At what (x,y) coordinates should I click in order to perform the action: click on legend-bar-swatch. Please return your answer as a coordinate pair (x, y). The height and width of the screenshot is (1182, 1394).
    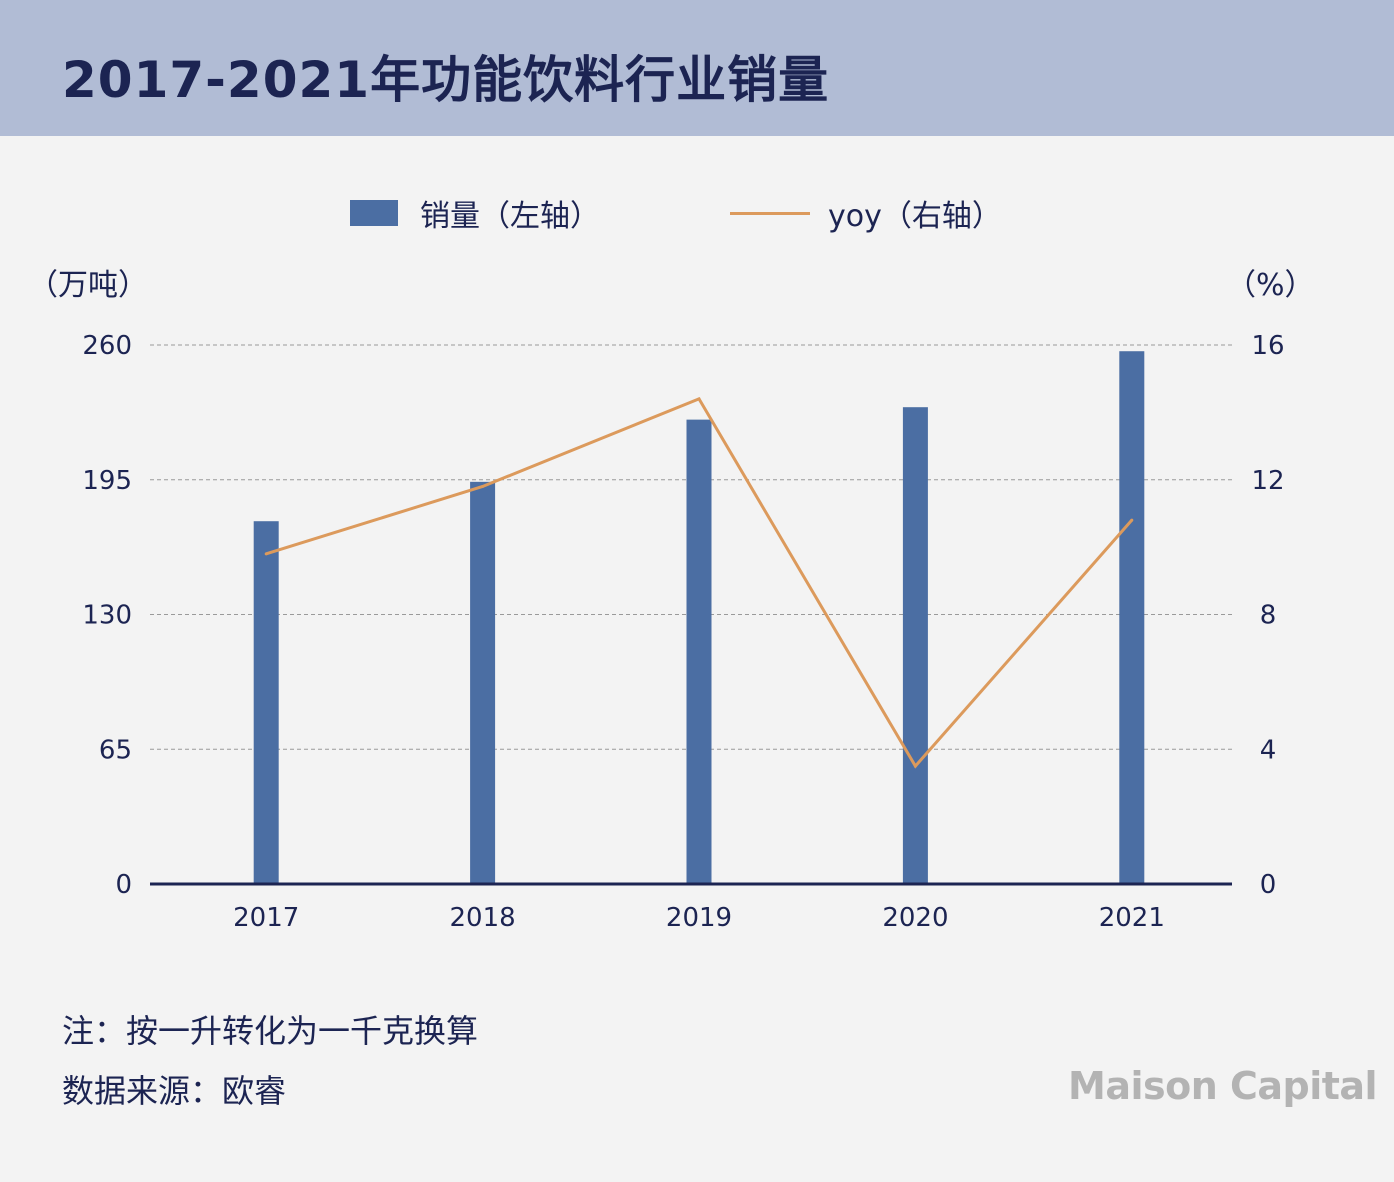
    Looking at the image, I should click on (374, 213).